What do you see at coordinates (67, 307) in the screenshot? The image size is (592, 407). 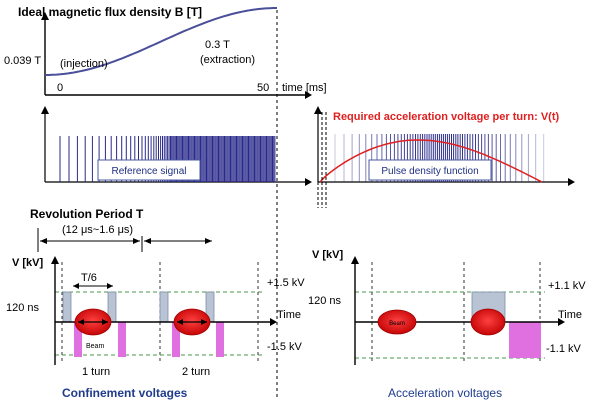 I see `conf-pos-pulse-1a` at bounding box center [67, 307].